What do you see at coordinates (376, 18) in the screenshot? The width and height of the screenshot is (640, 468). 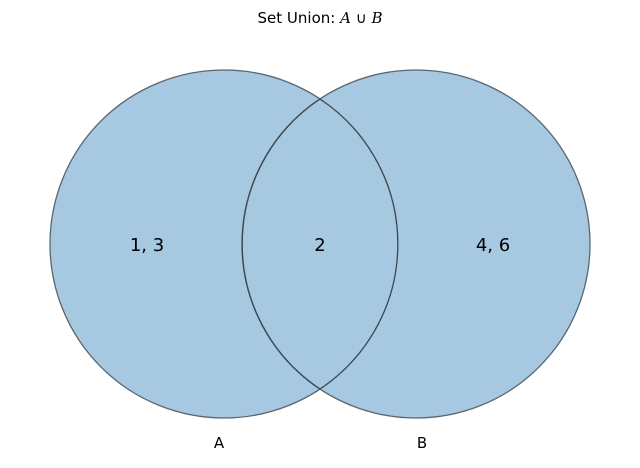 I see `title-set-b: B` at bounding box center [376, 18].